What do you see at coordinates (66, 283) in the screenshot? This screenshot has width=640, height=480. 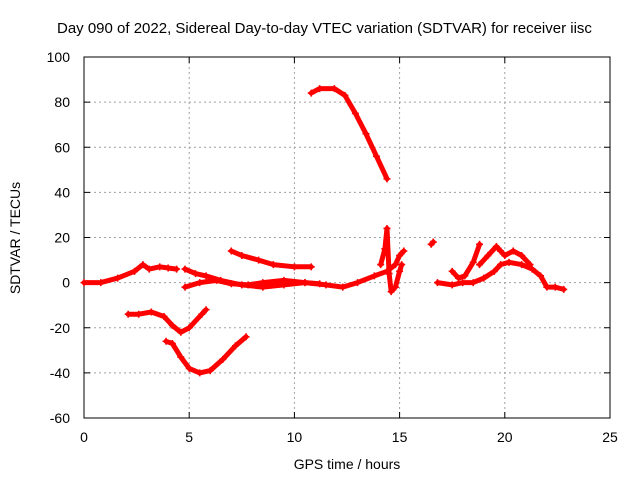 I see `y-tick-label: 0` at bounding box center [66, 283].